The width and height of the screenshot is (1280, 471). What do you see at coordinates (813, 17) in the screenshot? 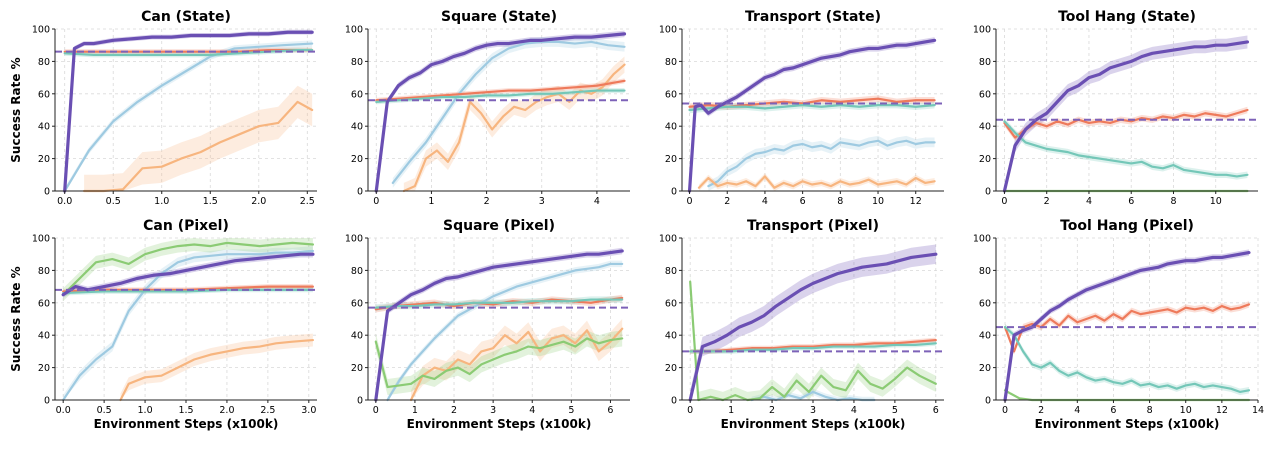
I see `panel-title: Transport (State)` at bounding box center [813, 17].